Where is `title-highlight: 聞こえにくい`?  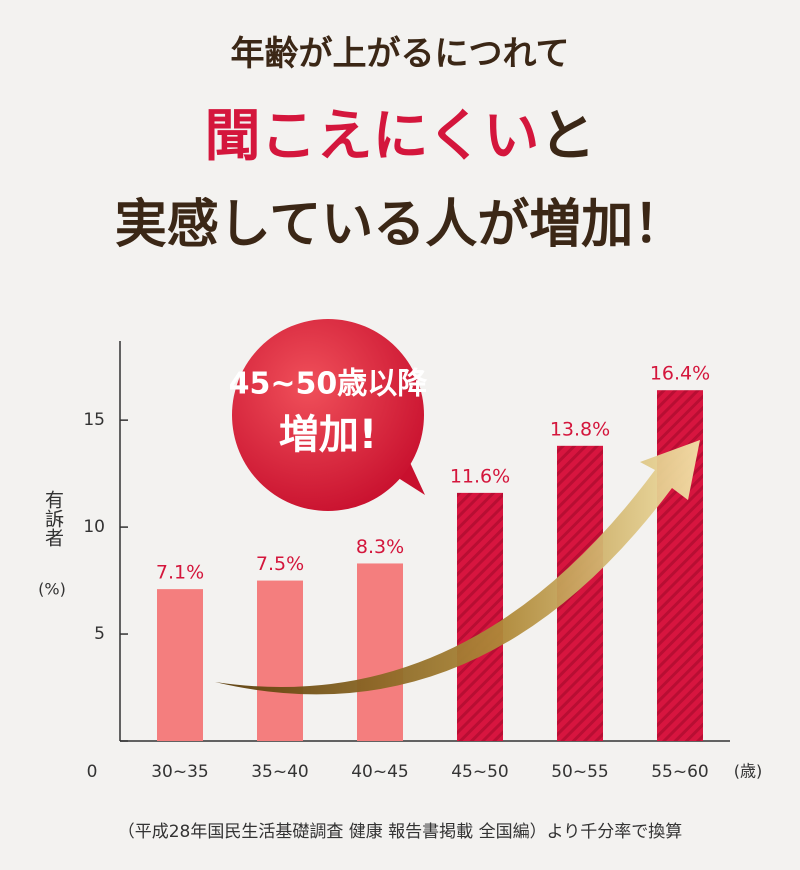
title-highlight: 聞こえにくい is located at coordinates (372, 136).